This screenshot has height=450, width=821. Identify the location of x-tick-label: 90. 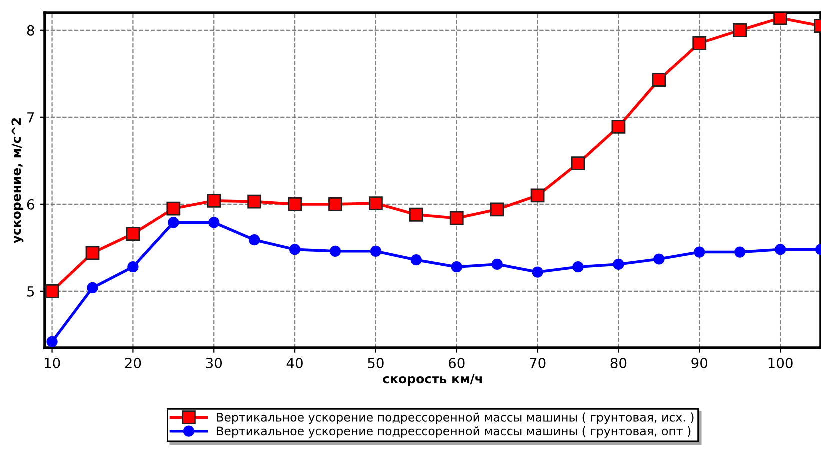
(700, 363).